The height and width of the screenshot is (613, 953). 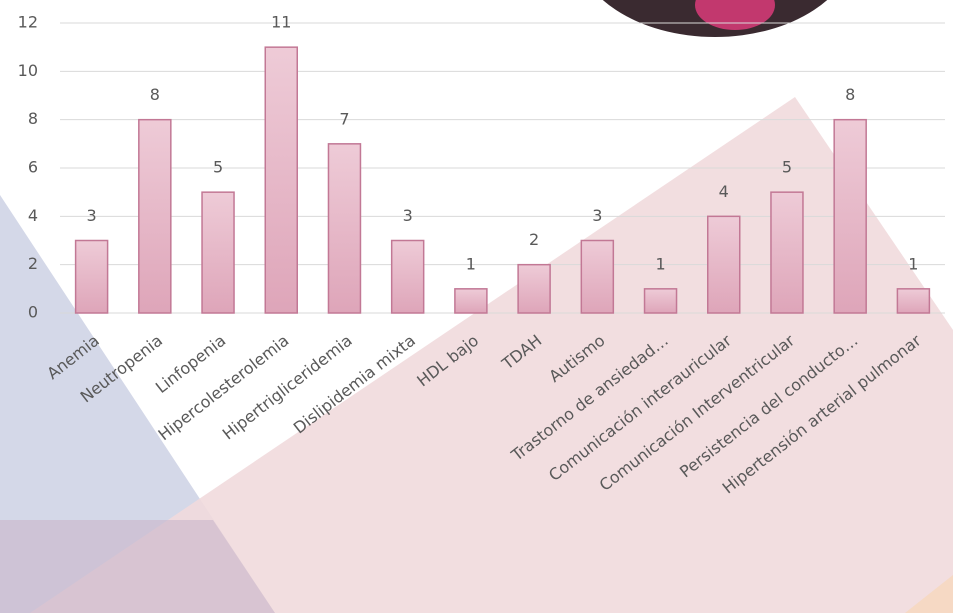 What do you see at coordinates (33, 118) in the screenshot?
I see `y-tick-label: 8` at bounding box center [33, 118].